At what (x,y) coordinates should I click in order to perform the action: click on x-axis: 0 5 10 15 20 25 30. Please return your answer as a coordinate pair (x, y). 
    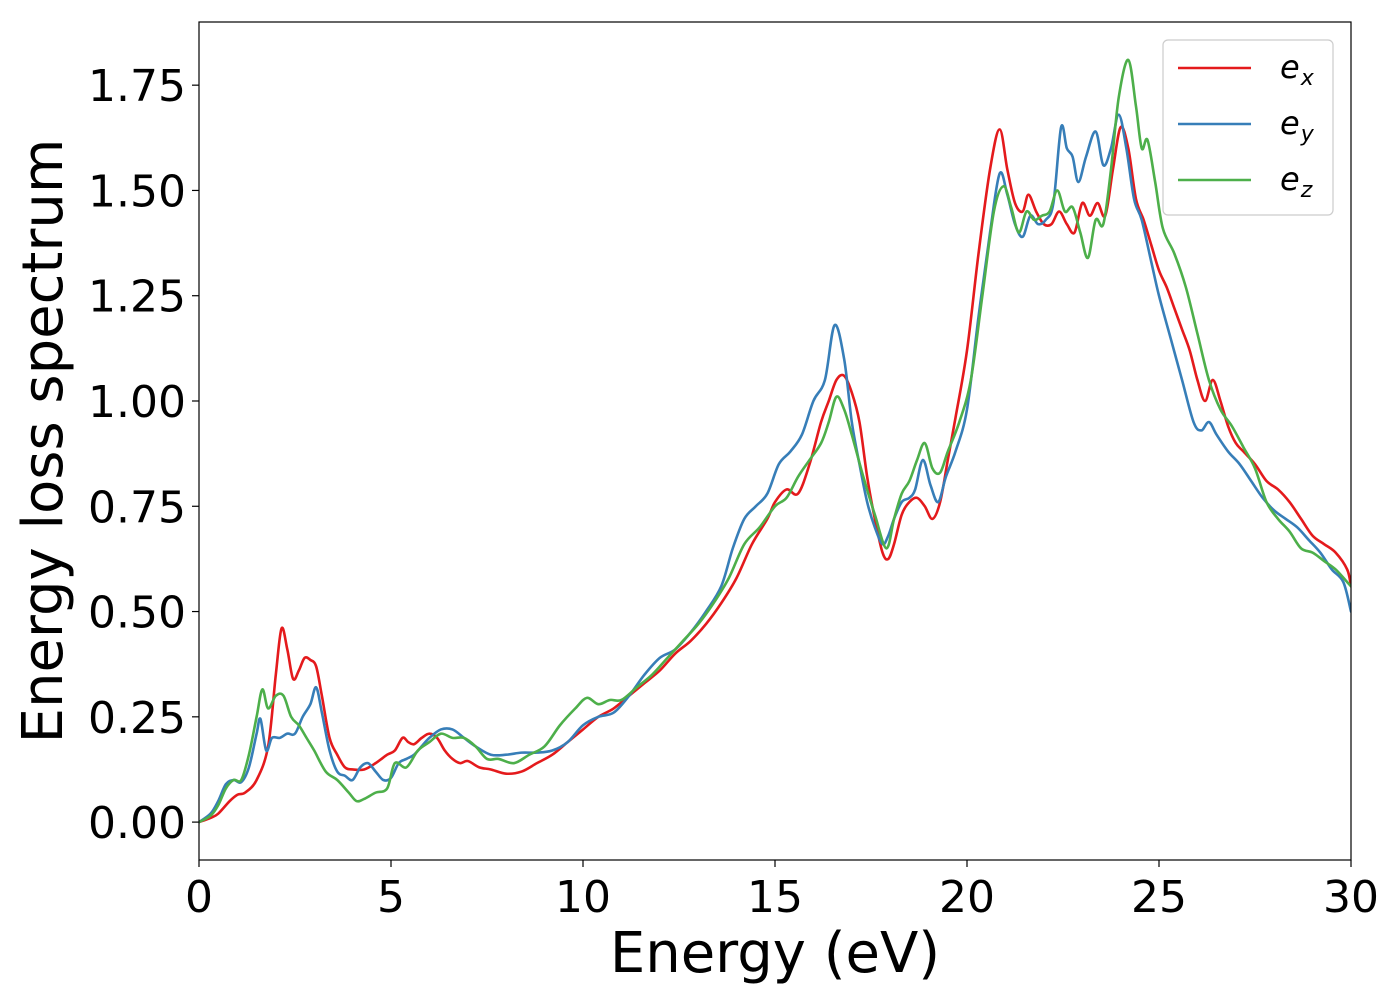
    Looking at the image, I should click on (782, 891).